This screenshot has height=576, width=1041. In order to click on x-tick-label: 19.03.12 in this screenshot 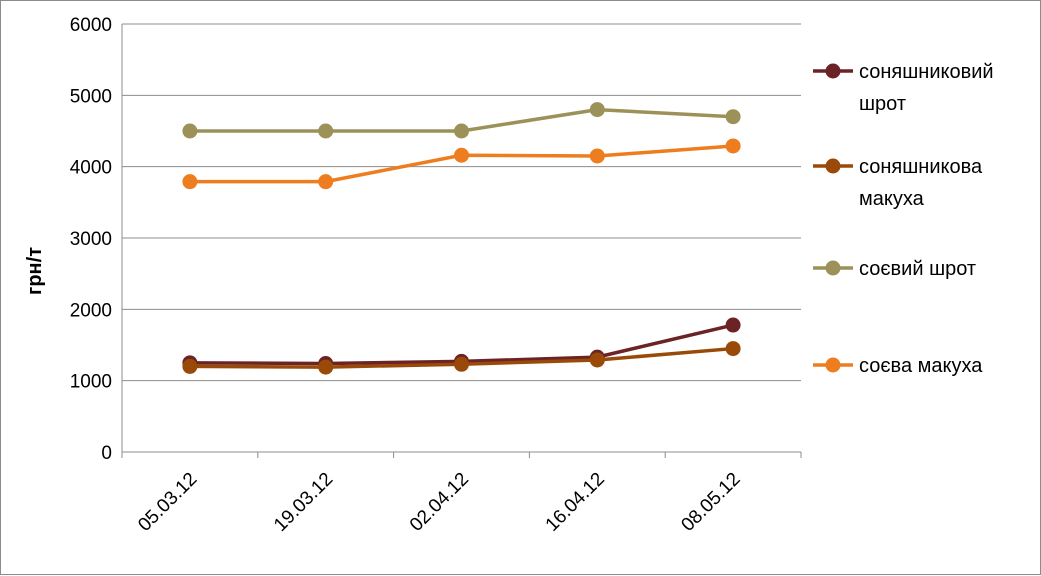, I will do `click(303, 502)`.